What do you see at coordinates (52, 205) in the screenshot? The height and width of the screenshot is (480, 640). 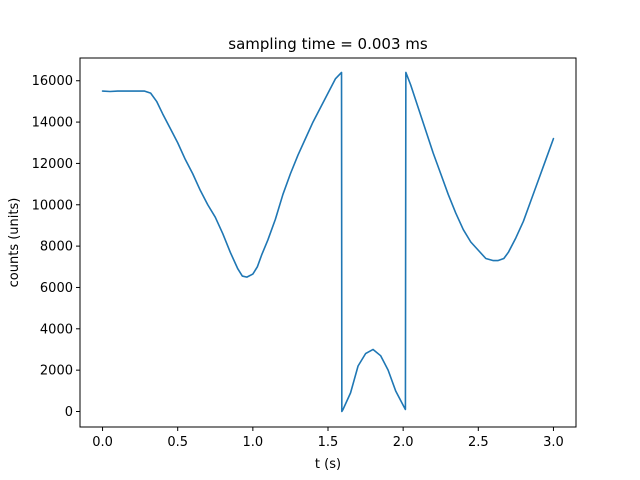 I see `y-tick-label: 10000` at bounding box center [52, 205].